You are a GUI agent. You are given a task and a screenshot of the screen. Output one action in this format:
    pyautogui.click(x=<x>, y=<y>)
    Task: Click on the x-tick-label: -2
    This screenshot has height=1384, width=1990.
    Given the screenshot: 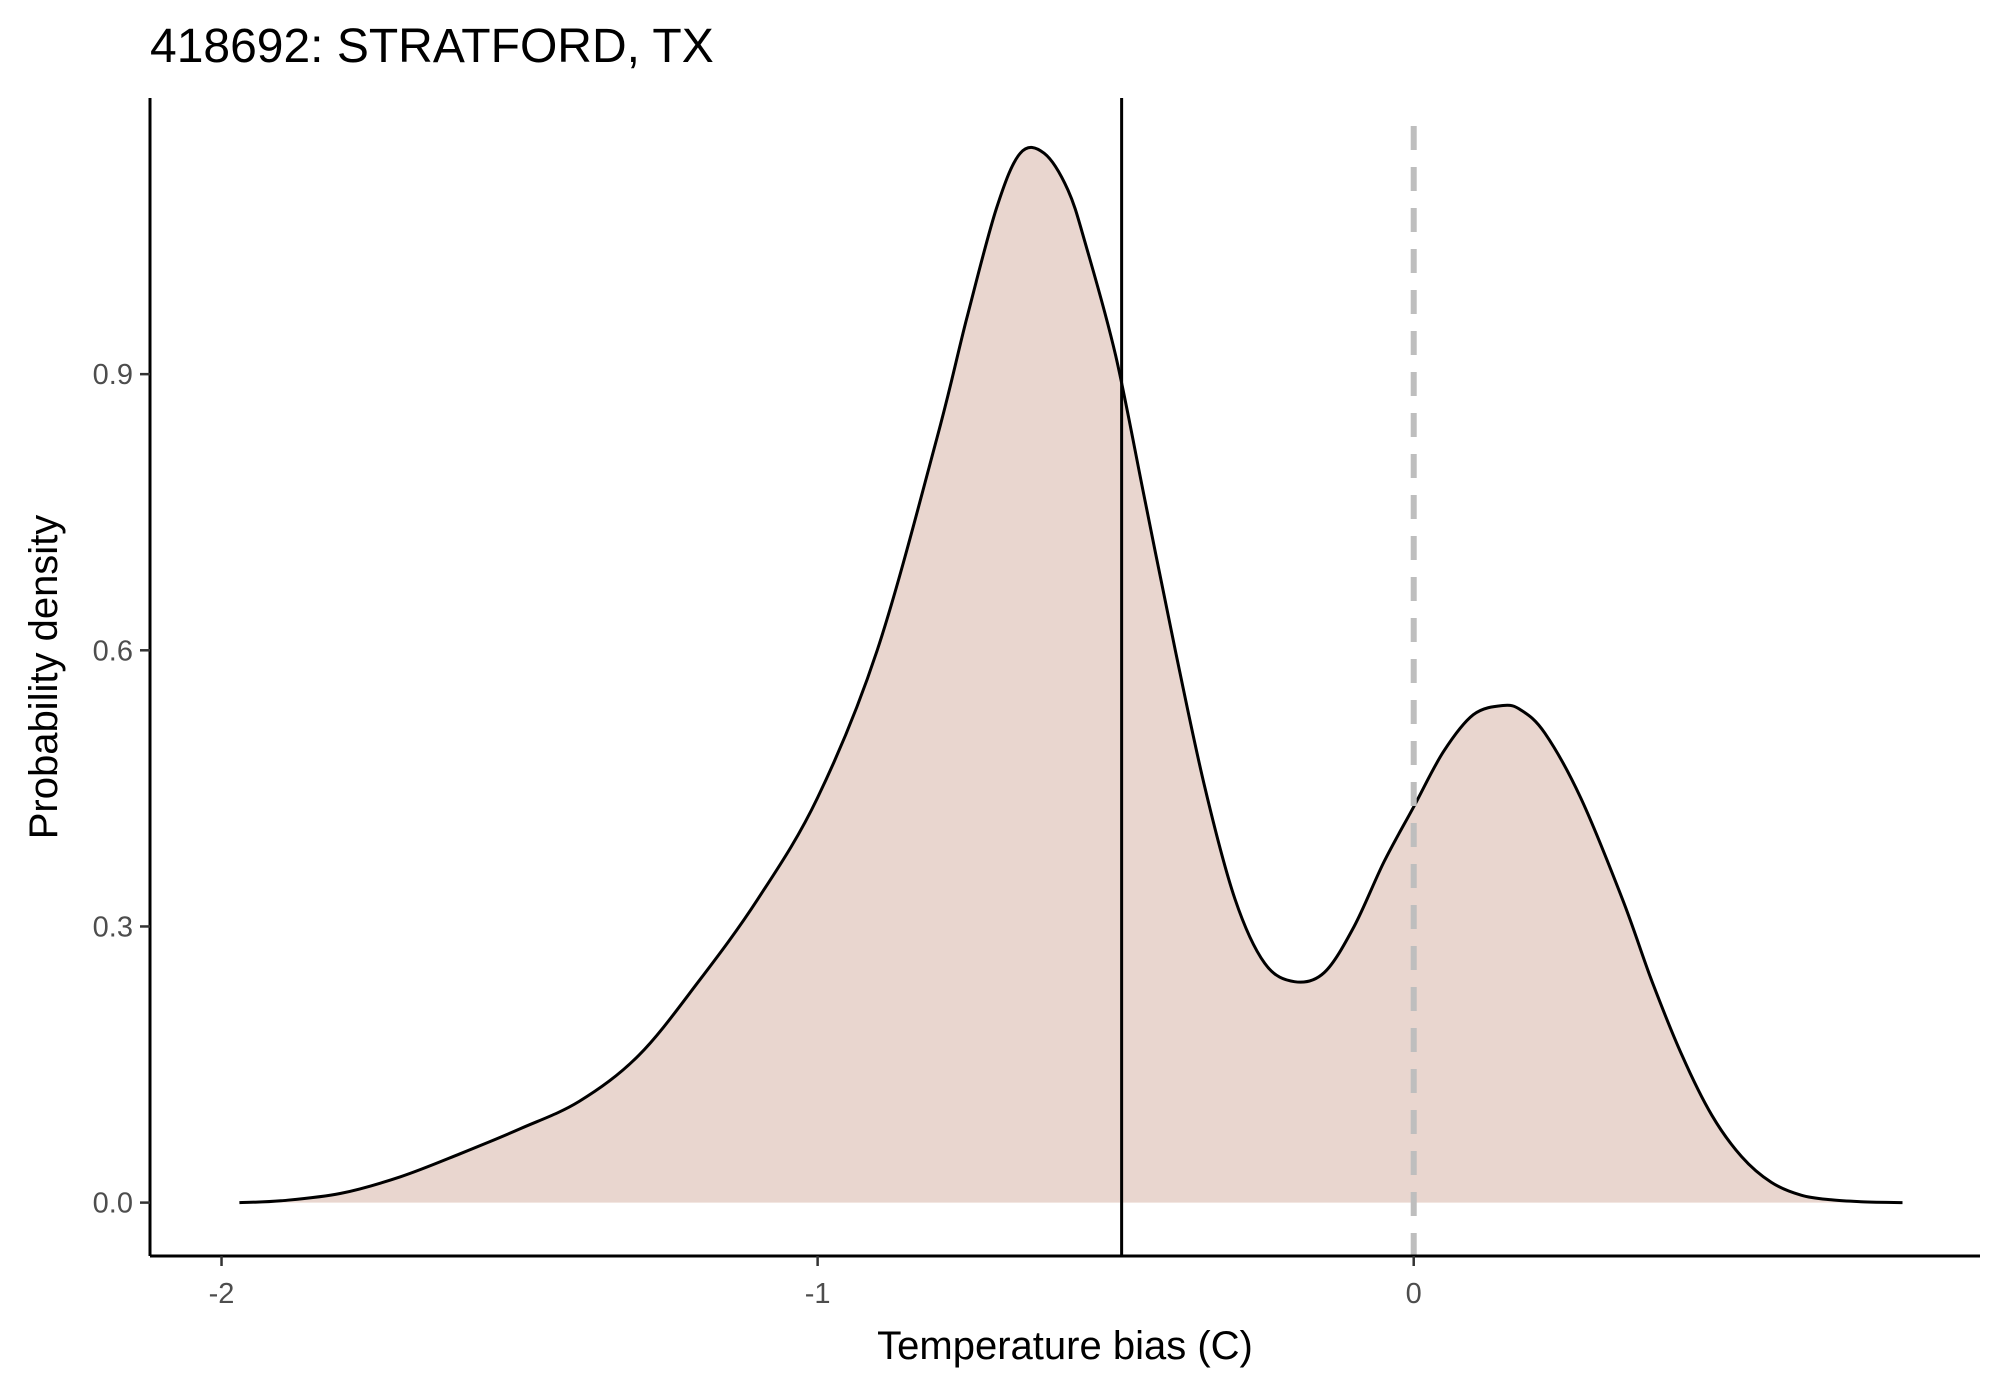 What is the action you would take?
    pyautogui.click(x=222, y=1294)
    